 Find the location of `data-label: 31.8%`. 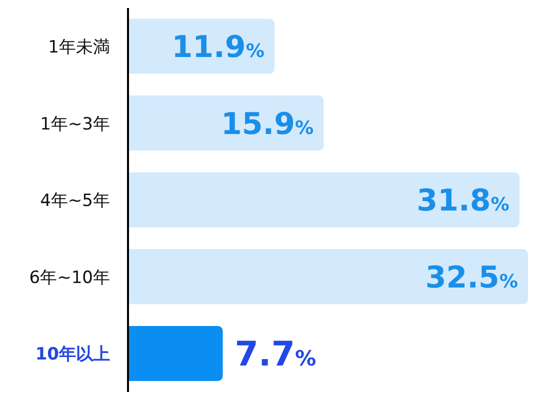

data-label: 31.8% is located at coordinates (463, 201).